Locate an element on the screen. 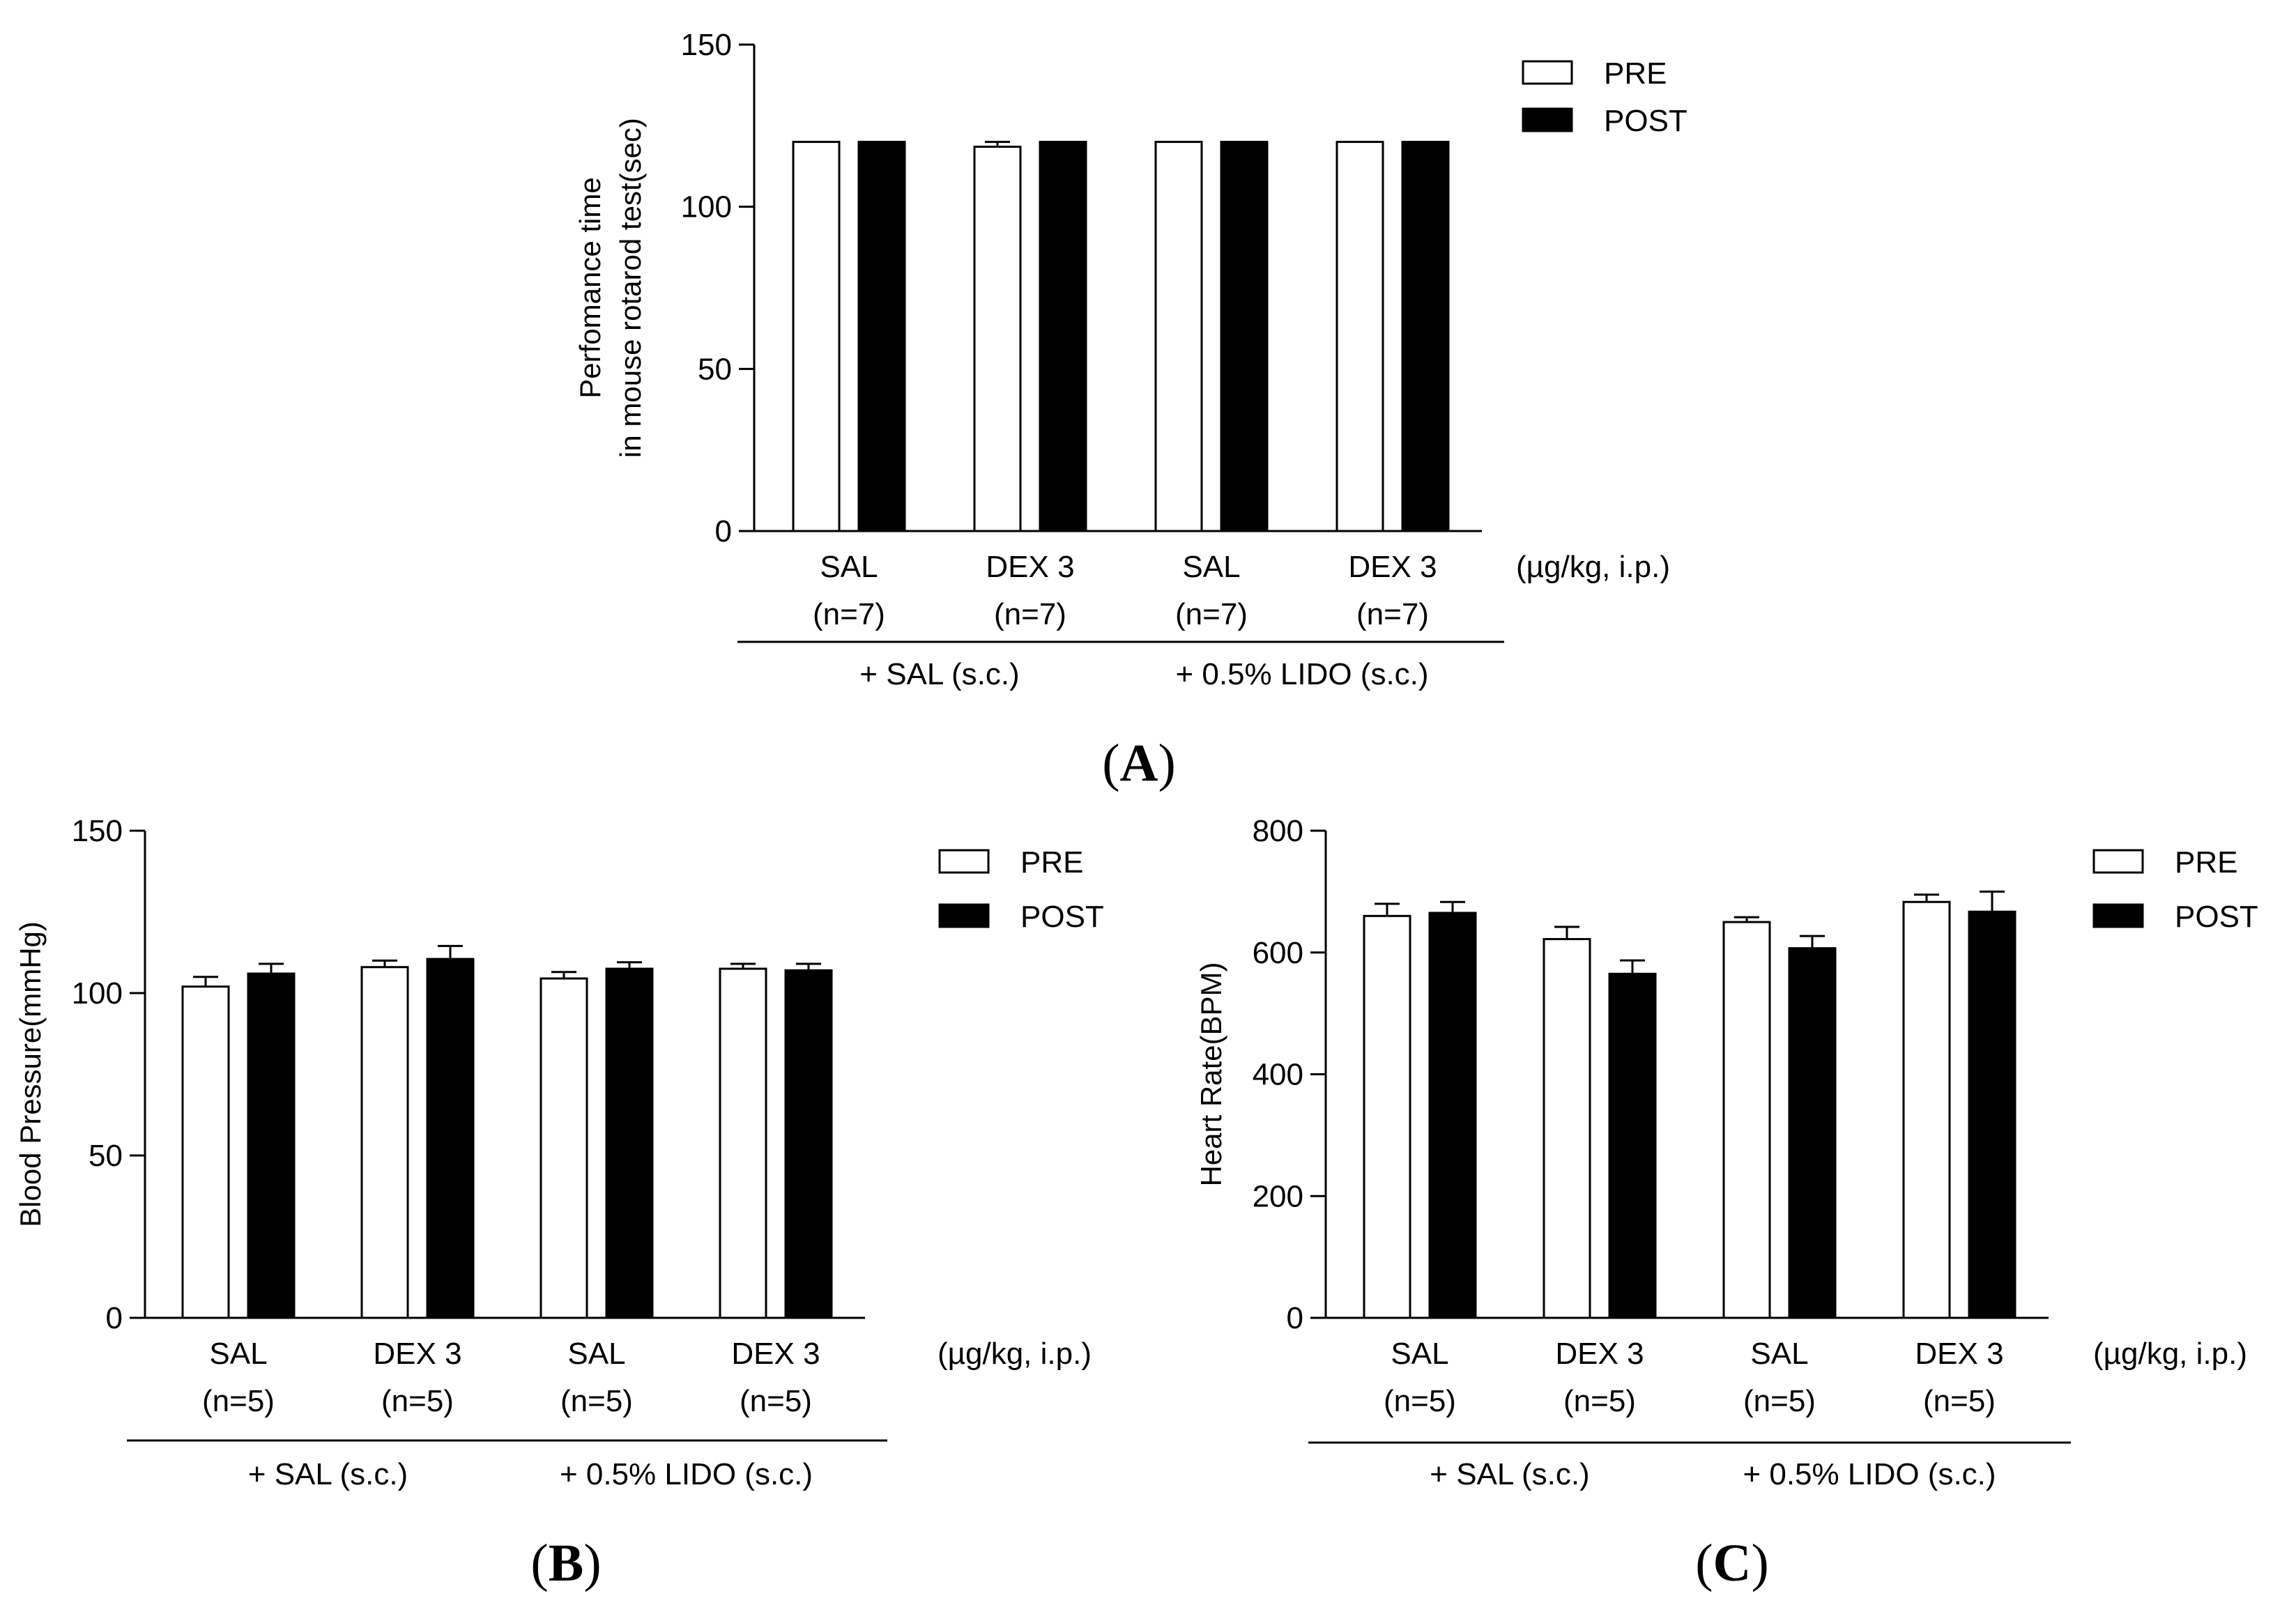 The height and width of the screenshot is (1621, 2296). y-tick-label: 200 is located at coordinates (1278, 1196).